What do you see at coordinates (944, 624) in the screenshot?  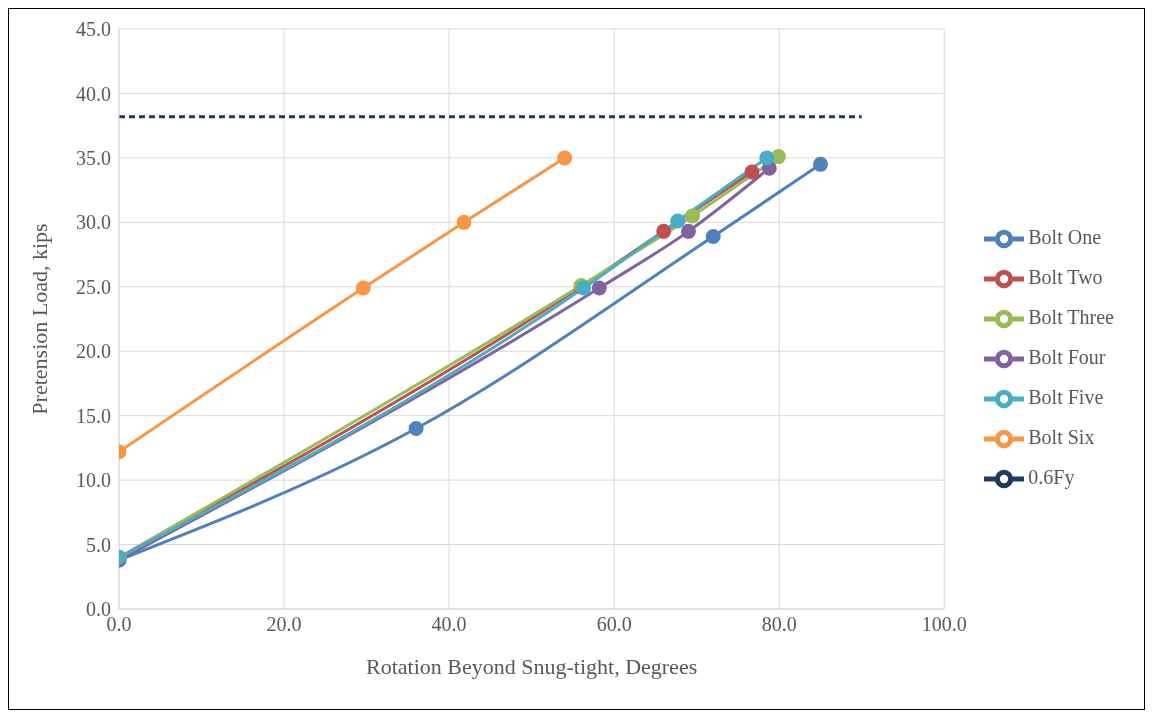 I see `x-tick-label: 100.0` at bounding box center [944, 624].